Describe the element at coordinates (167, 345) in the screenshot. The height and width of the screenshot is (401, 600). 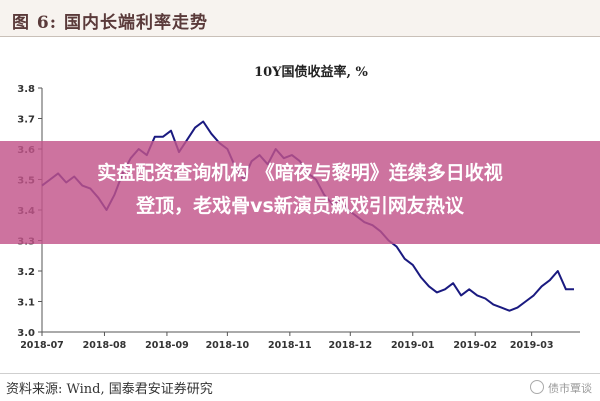
I see `x-tick-label: 2018-09` at that location.